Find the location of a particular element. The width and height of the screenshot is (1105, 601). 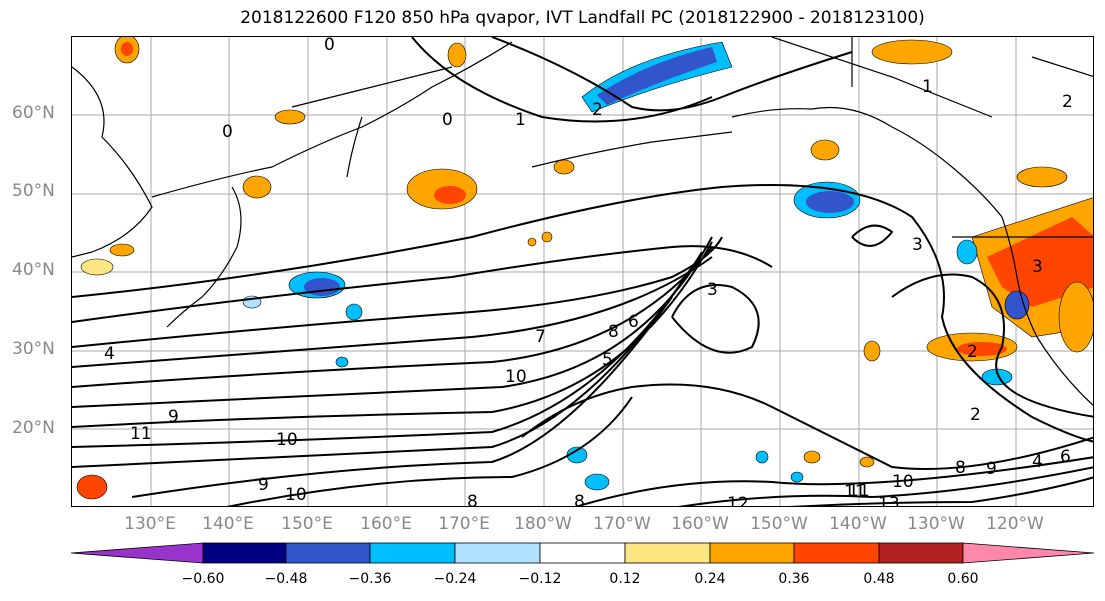

lon-label-130w: 130°W is located at coordinates (936, 524).